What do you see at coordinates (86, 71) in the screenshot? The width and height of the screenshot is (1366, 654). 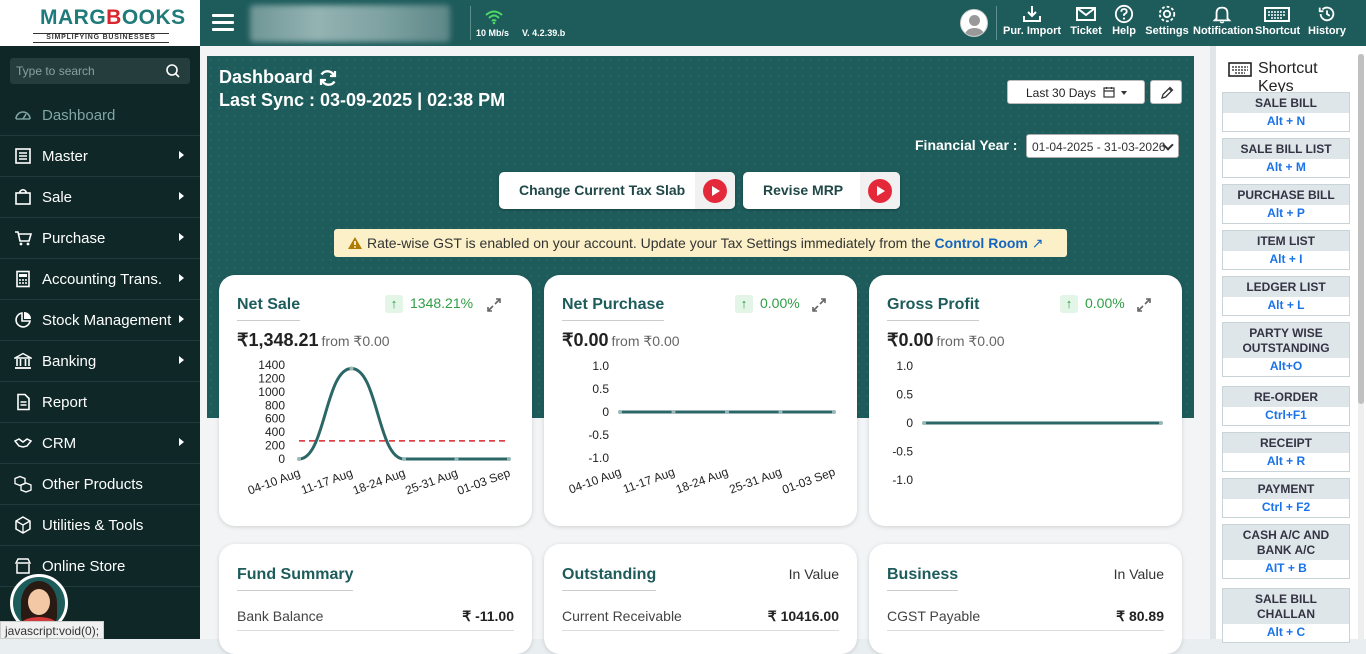 I see `search-input` at bounding box center [86, 71].